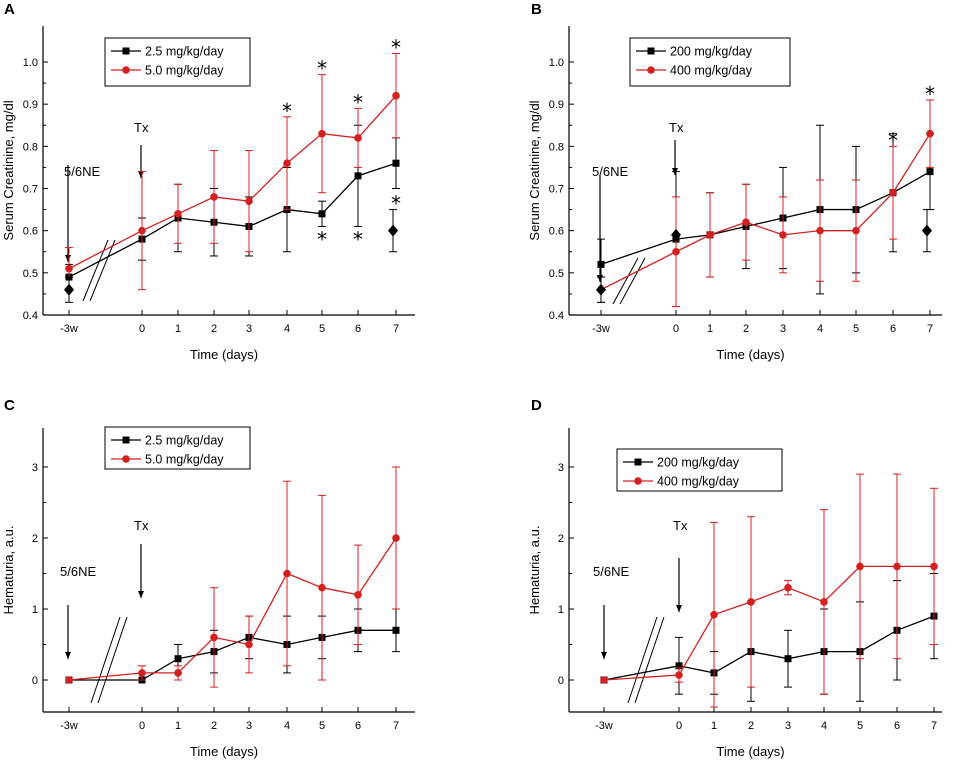  Describe the element at coordinates (287, 329) in the screenshot. I see `x-tick-label: 4` at that location.